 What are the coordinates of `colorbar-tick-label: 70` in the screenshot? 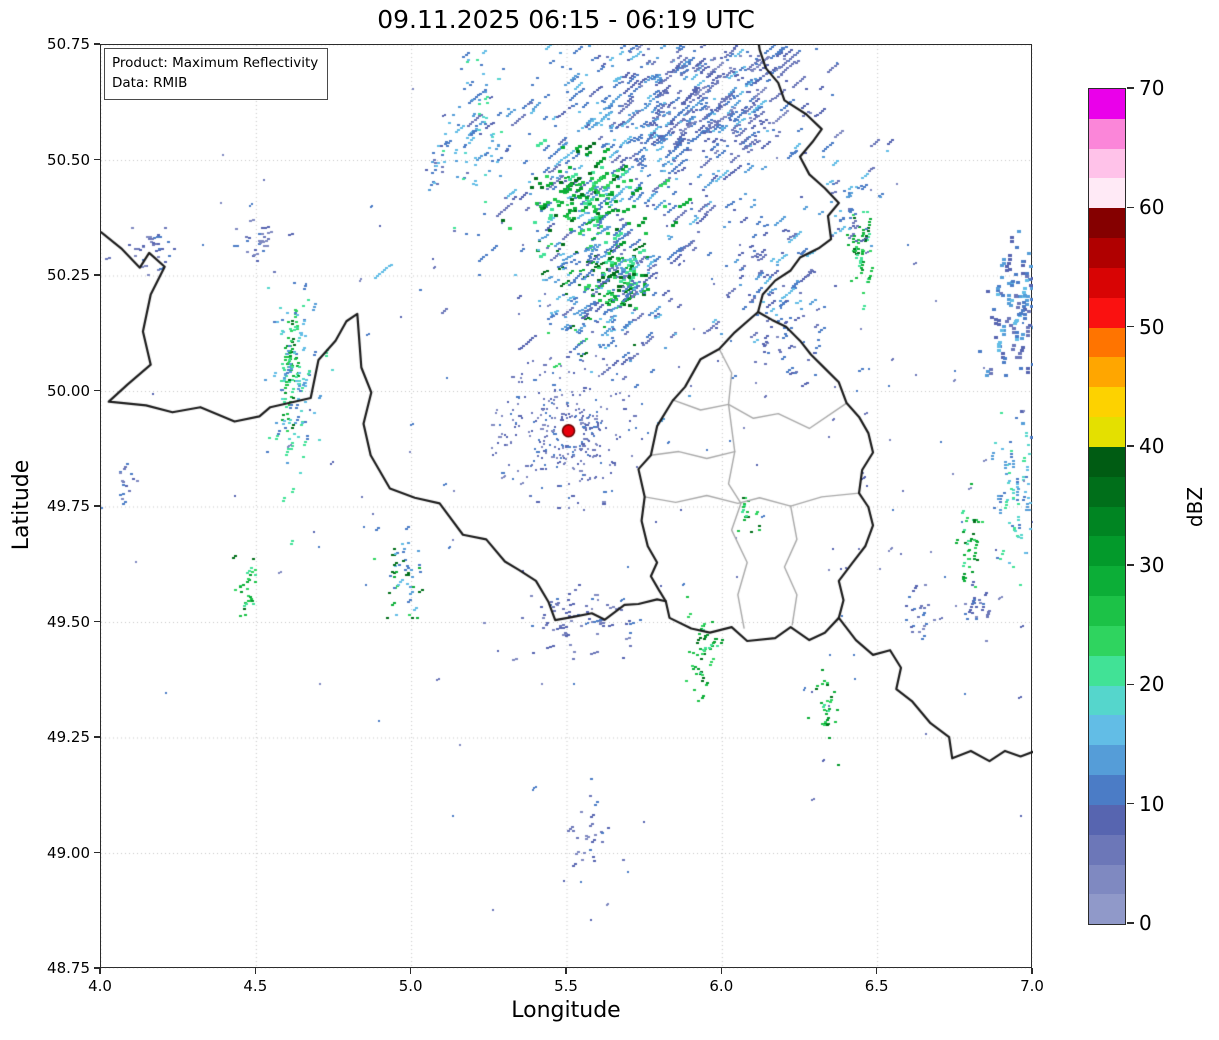 It's located at (1152, 88).